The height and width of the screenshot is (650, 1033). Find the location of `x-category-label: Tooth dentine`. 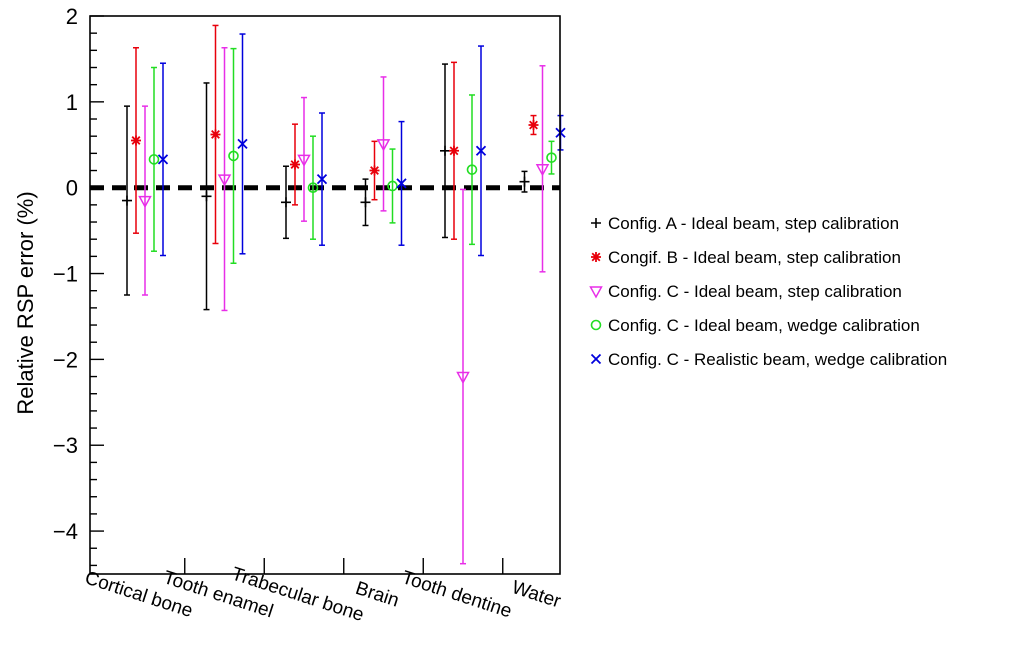

x-category-label: Tooth dentine is located at coordinates (456, 594).